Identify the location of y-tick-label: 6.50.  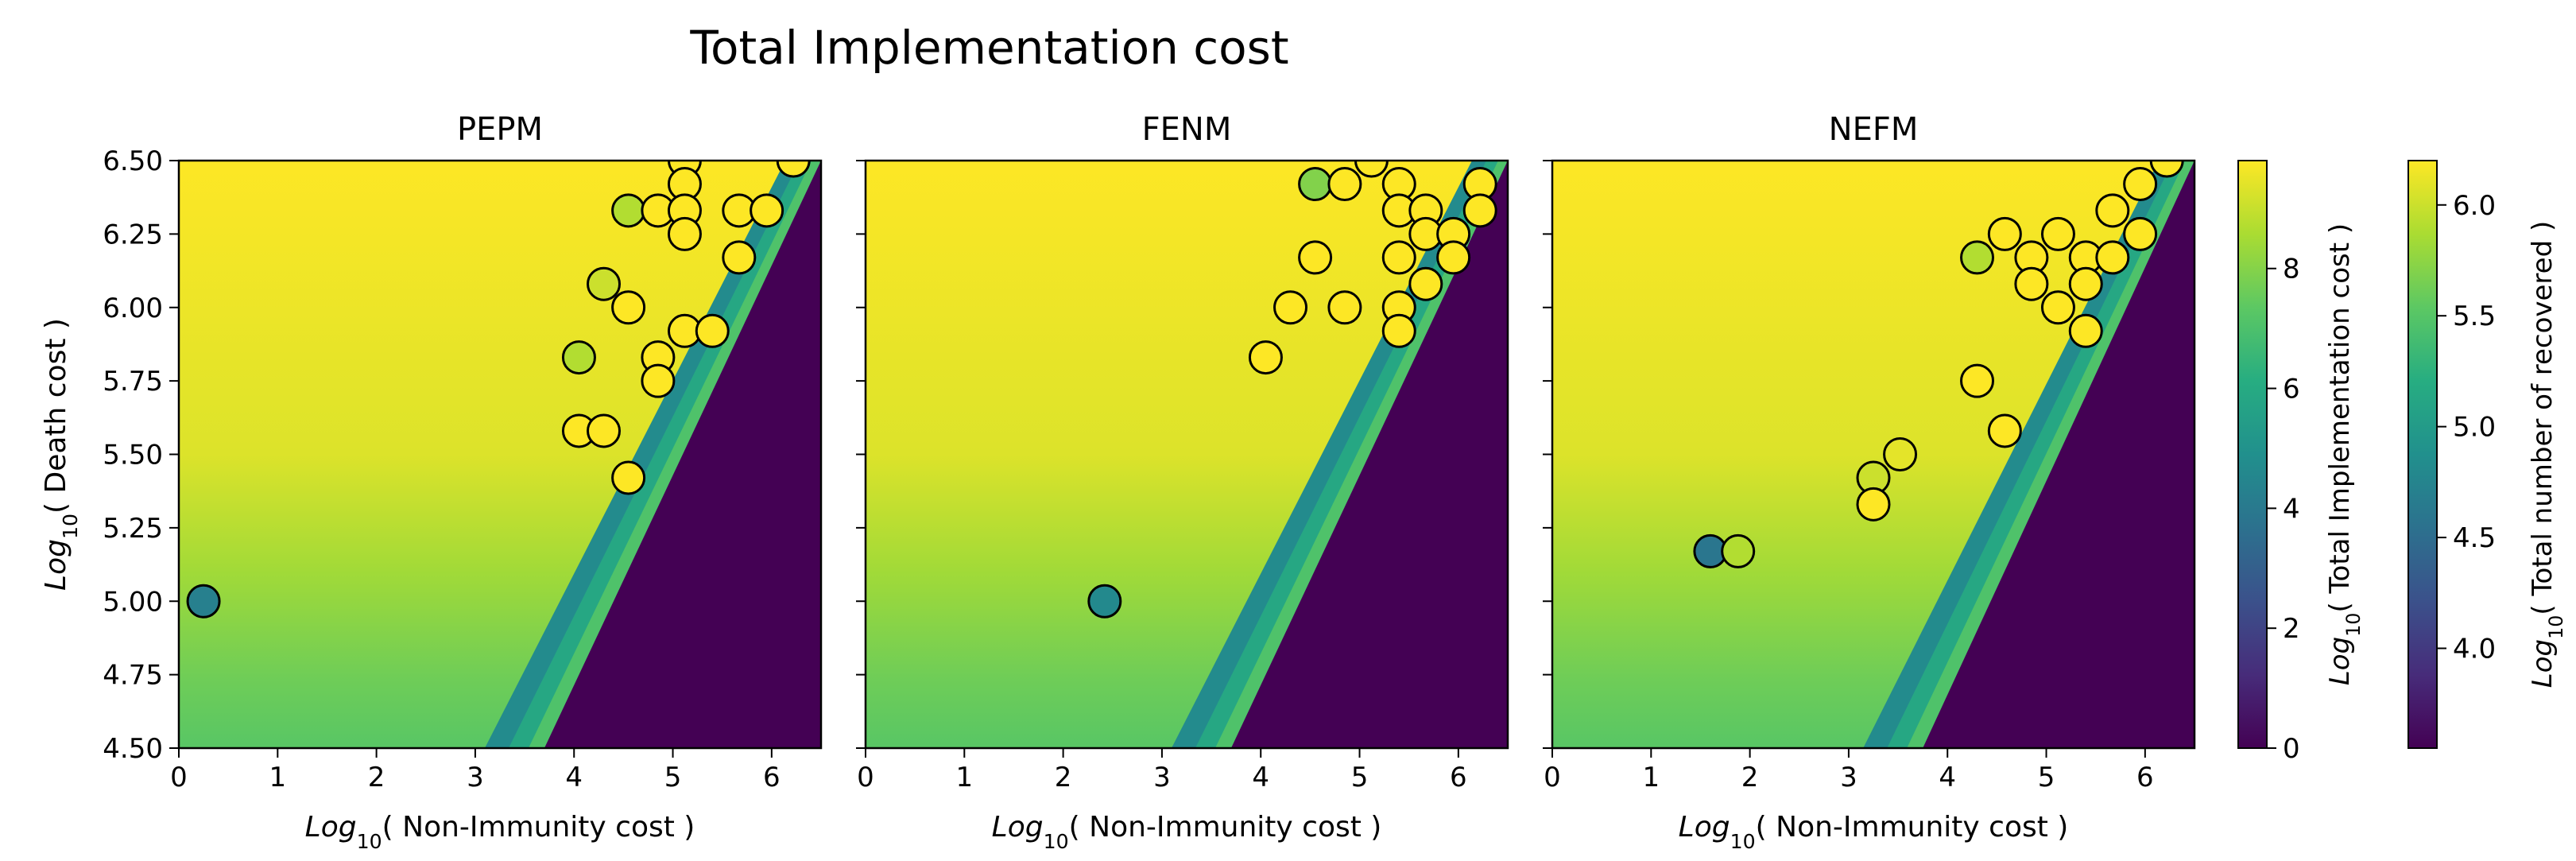
(133, 161).